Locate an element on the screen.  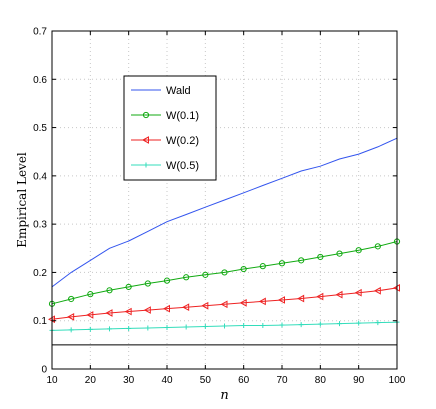
x-tick-label: 40 is located at coordinates (167, 380).